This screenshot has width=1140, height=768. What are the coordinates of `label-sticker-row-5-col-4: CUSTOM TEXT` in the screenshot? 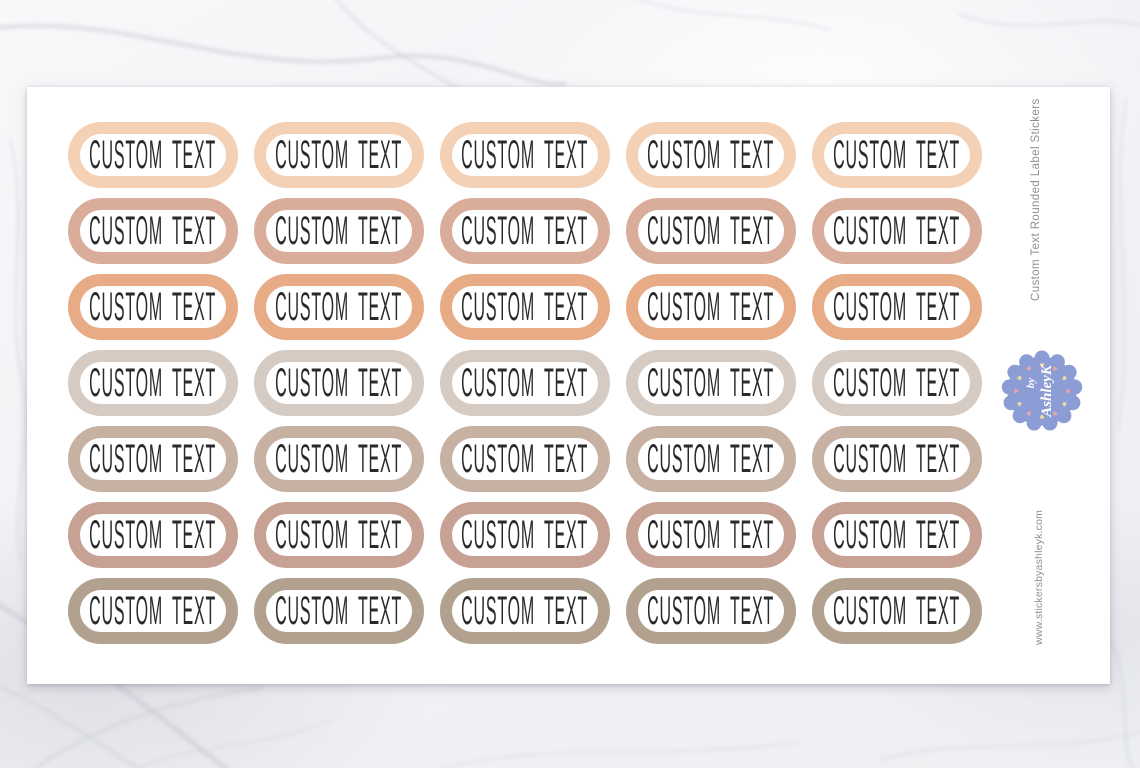 It's located at (711, 459).